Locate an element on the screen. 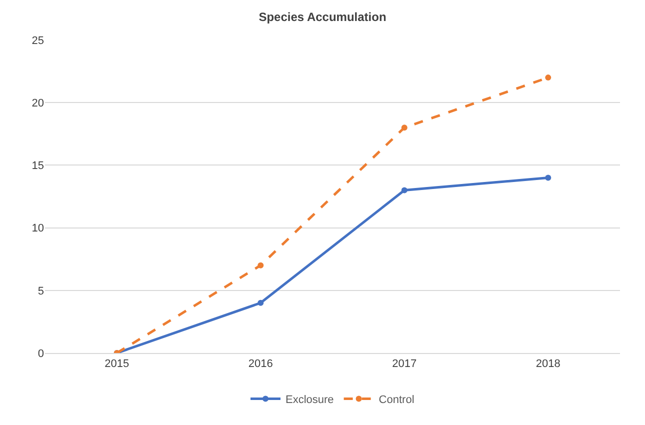 Image resolution: width=645 pixels, height=425 pixels. y-tick-label: 15 is located at coordinates (38, 166).